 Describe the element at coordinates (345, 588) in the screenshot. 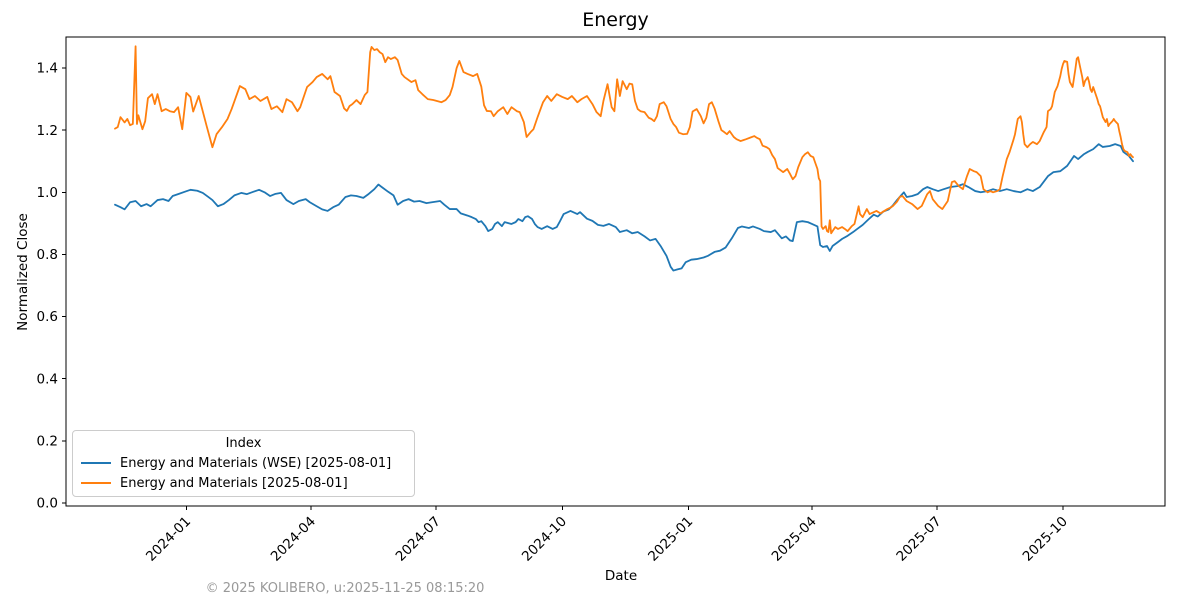

I see `footer-watermark: © 2025 KOLIBERO, u:2025-11-25 08:15:20` at that location.